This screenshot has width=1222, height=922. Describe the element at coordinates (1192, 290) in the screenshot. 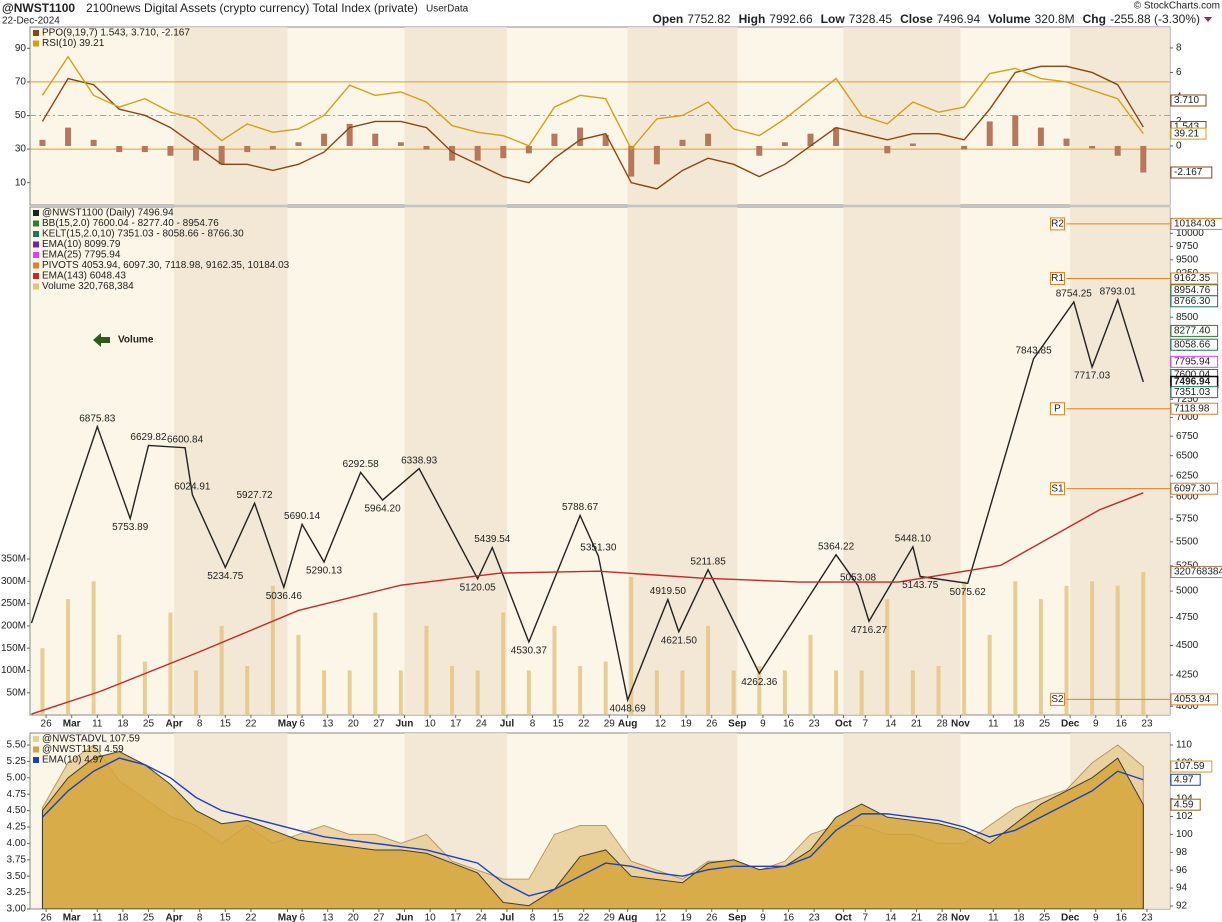

I see `value-tag-label: 8954.76` at that location.